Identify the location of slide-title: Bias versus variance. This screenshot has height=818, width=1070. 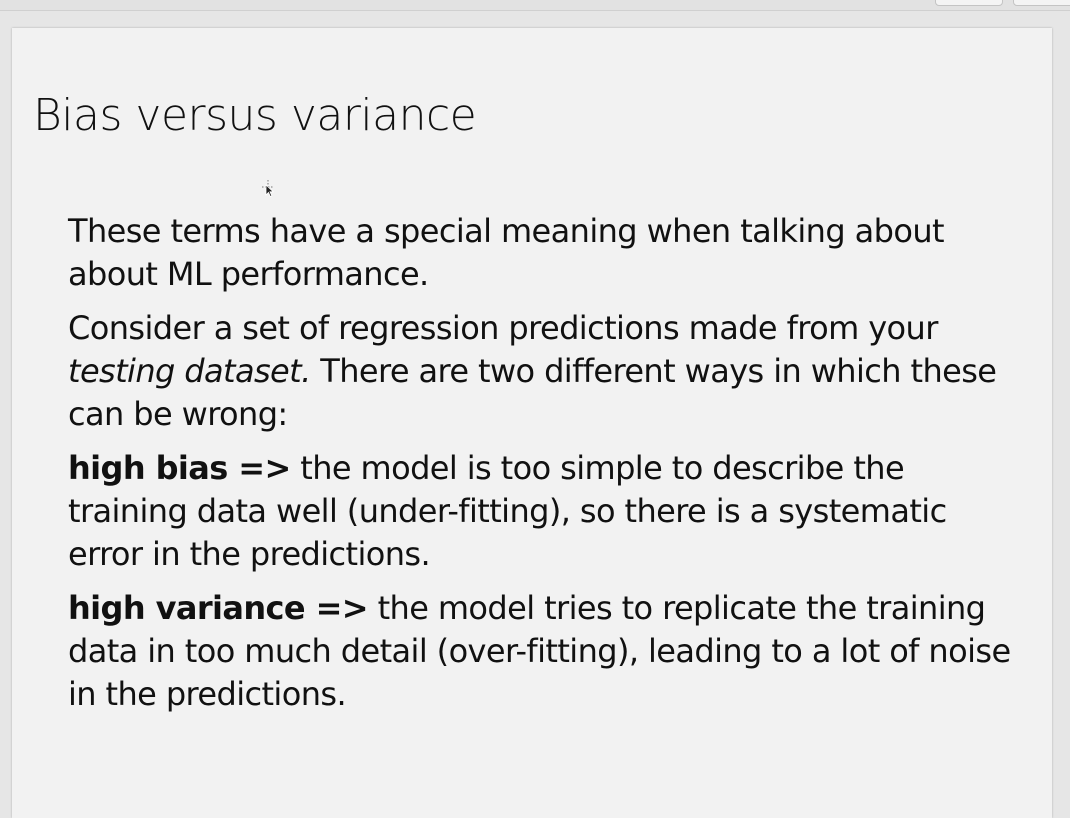
(255, 115).